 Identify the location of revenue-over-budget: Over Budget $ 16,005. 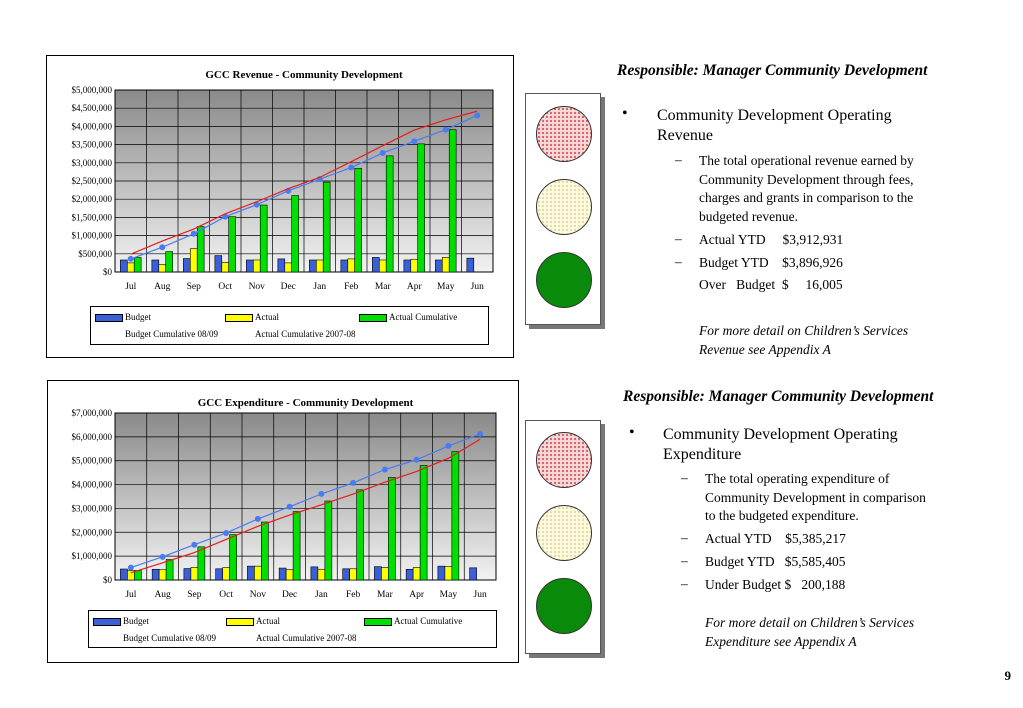
(771, 284).